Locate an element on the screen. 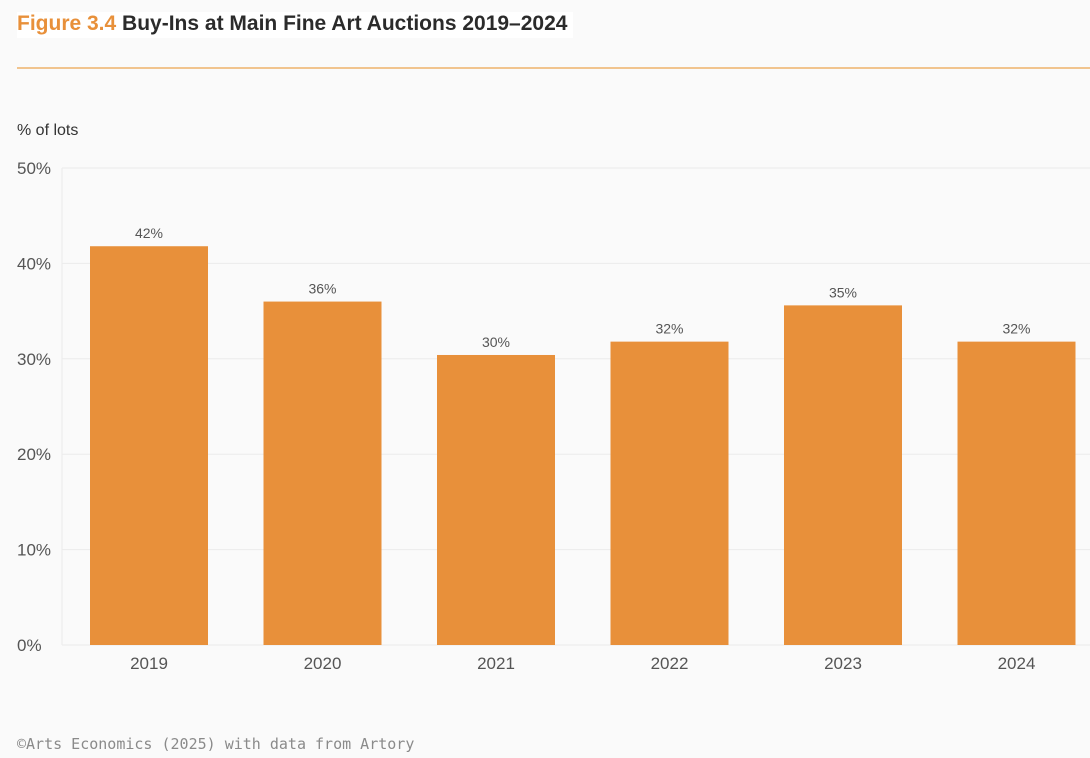 This screenshot has height=758, width=1090. bar-2024 is located at coordinates (1016, 493).